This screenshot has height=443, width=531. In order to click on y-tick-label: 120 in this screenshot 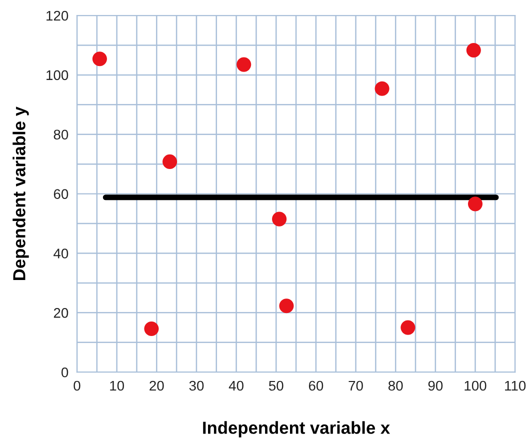, I will do `click(57, 15)`.